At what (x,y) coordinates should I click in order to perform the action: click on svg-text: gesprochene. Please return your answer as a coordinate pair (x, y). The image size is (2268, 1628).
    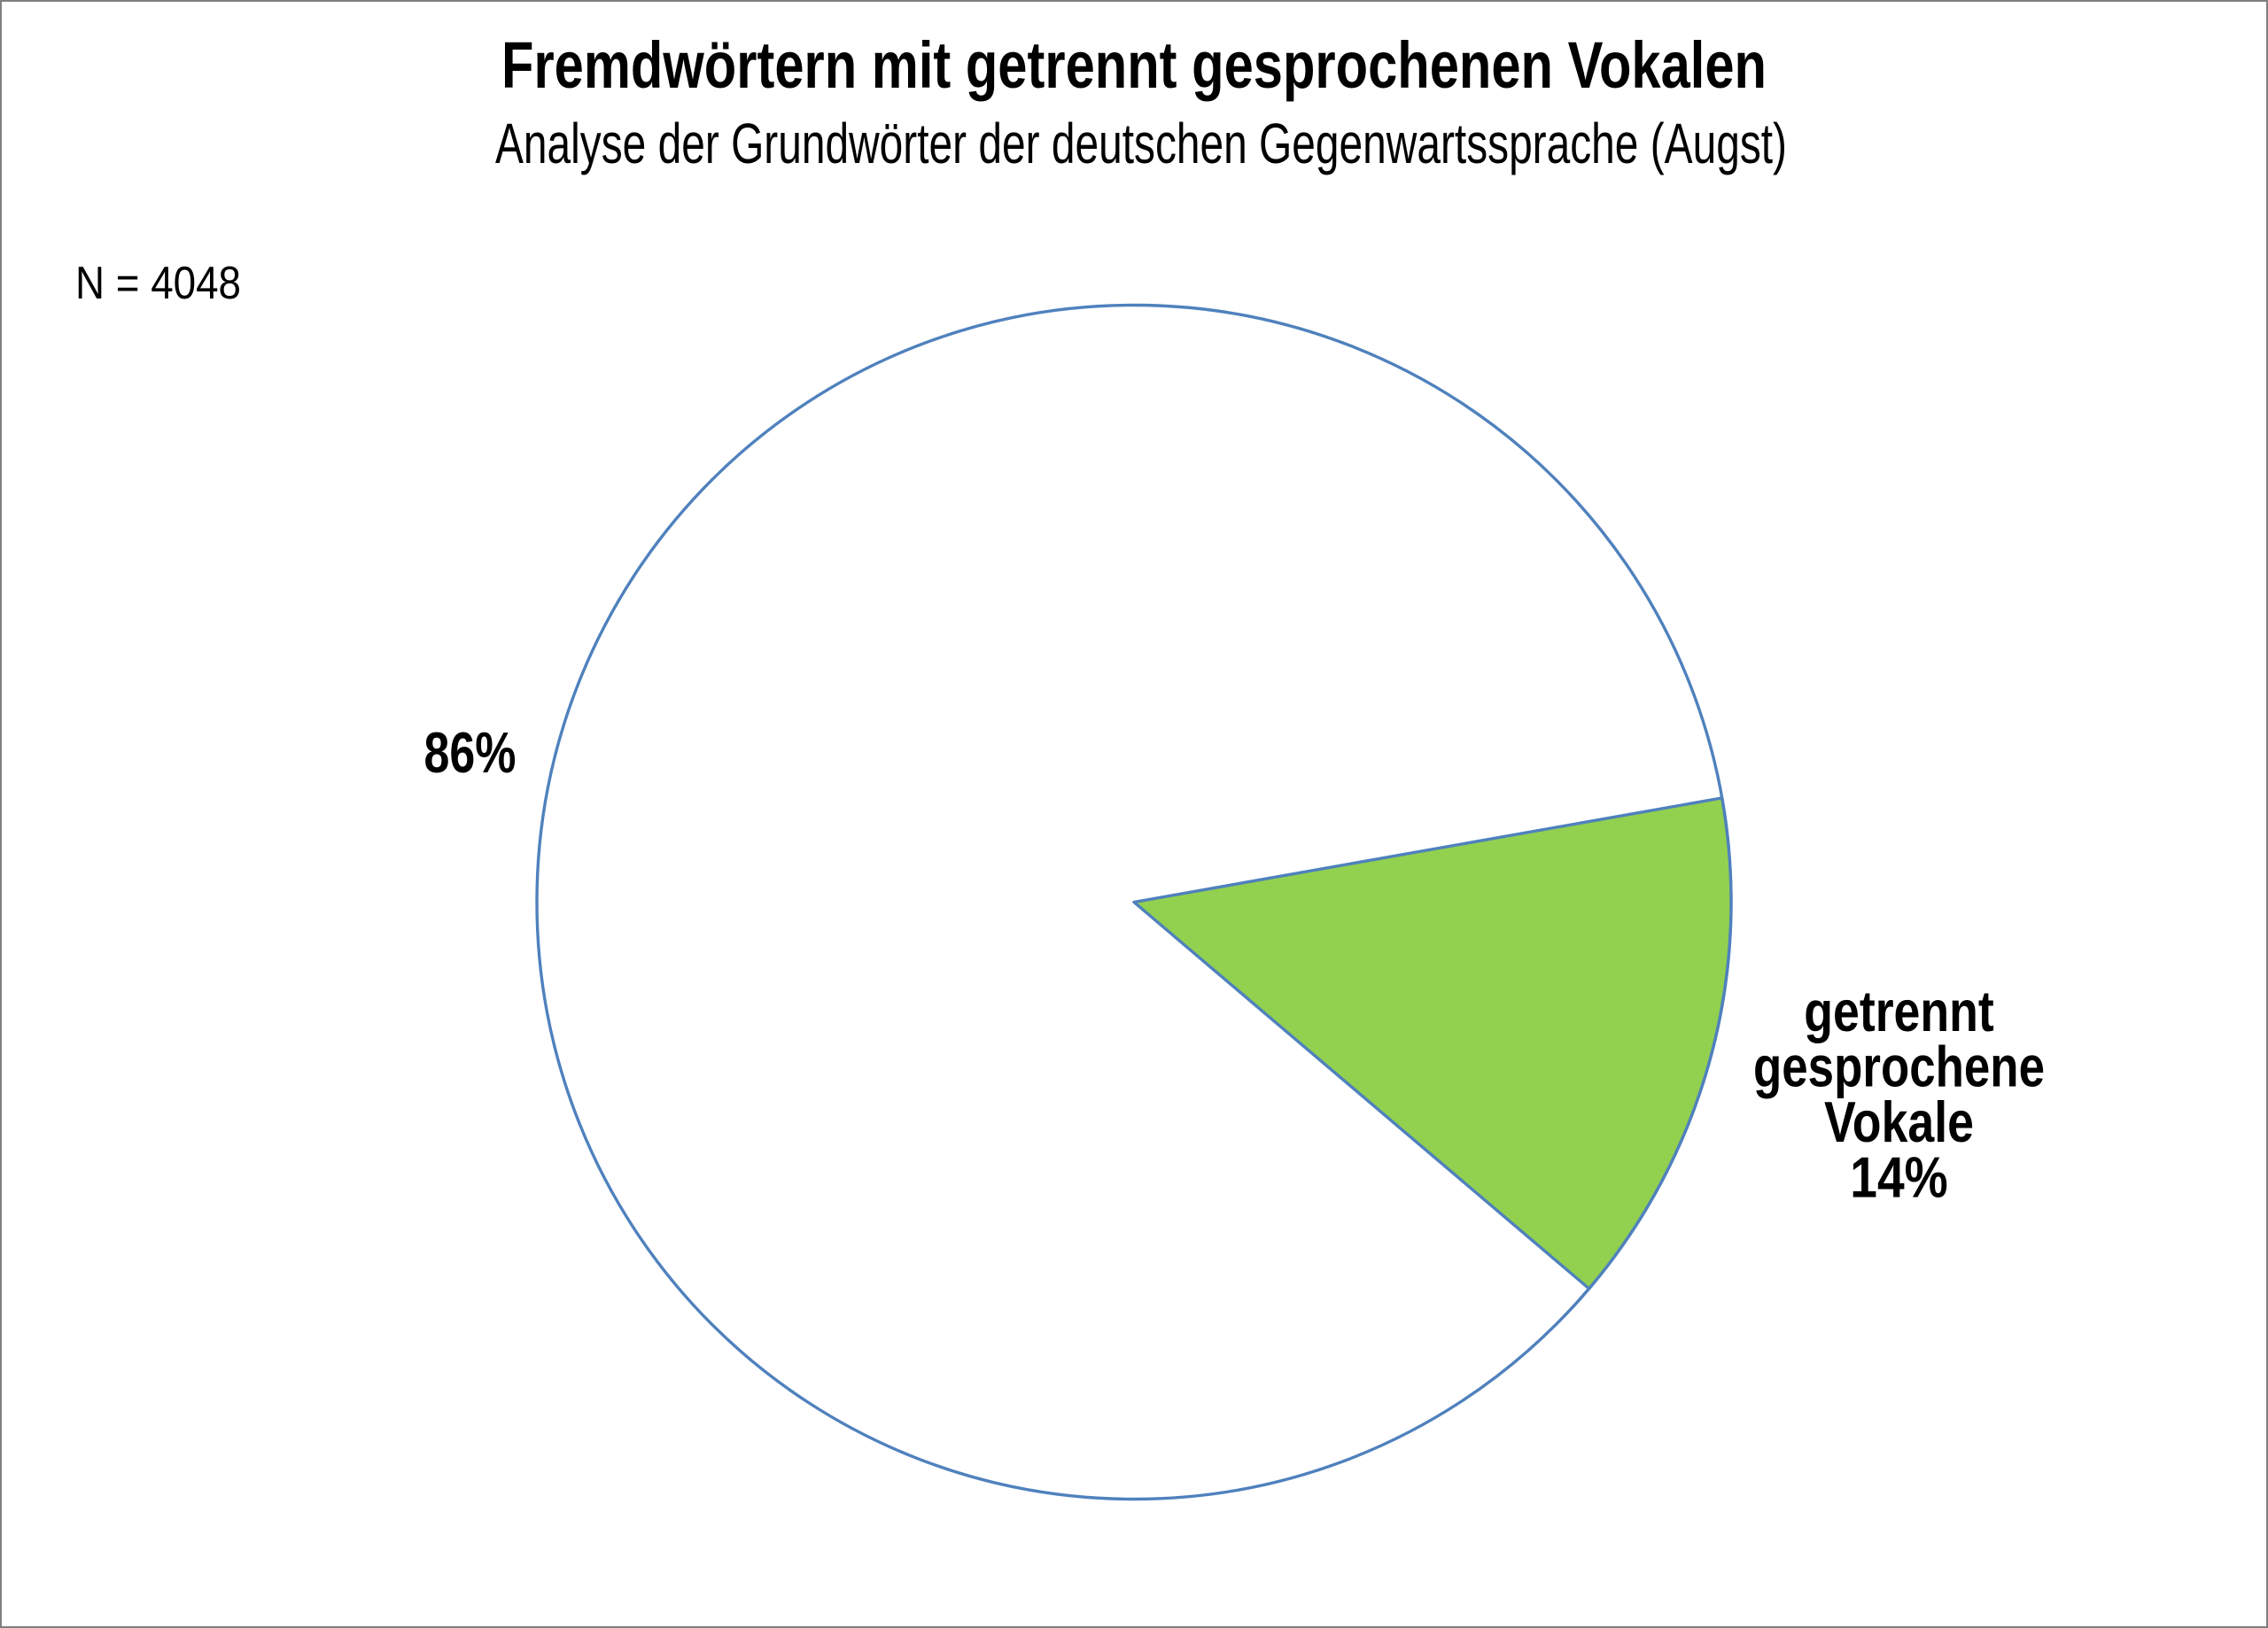
    Looking at the image, I should click on (1899, 1067).